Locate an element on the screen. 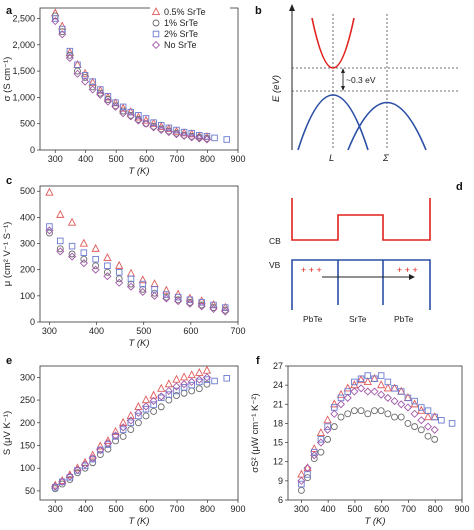 The width and height of the screenshot is (474, 530). panel-label-f: f is located at coordinates (258, 361).